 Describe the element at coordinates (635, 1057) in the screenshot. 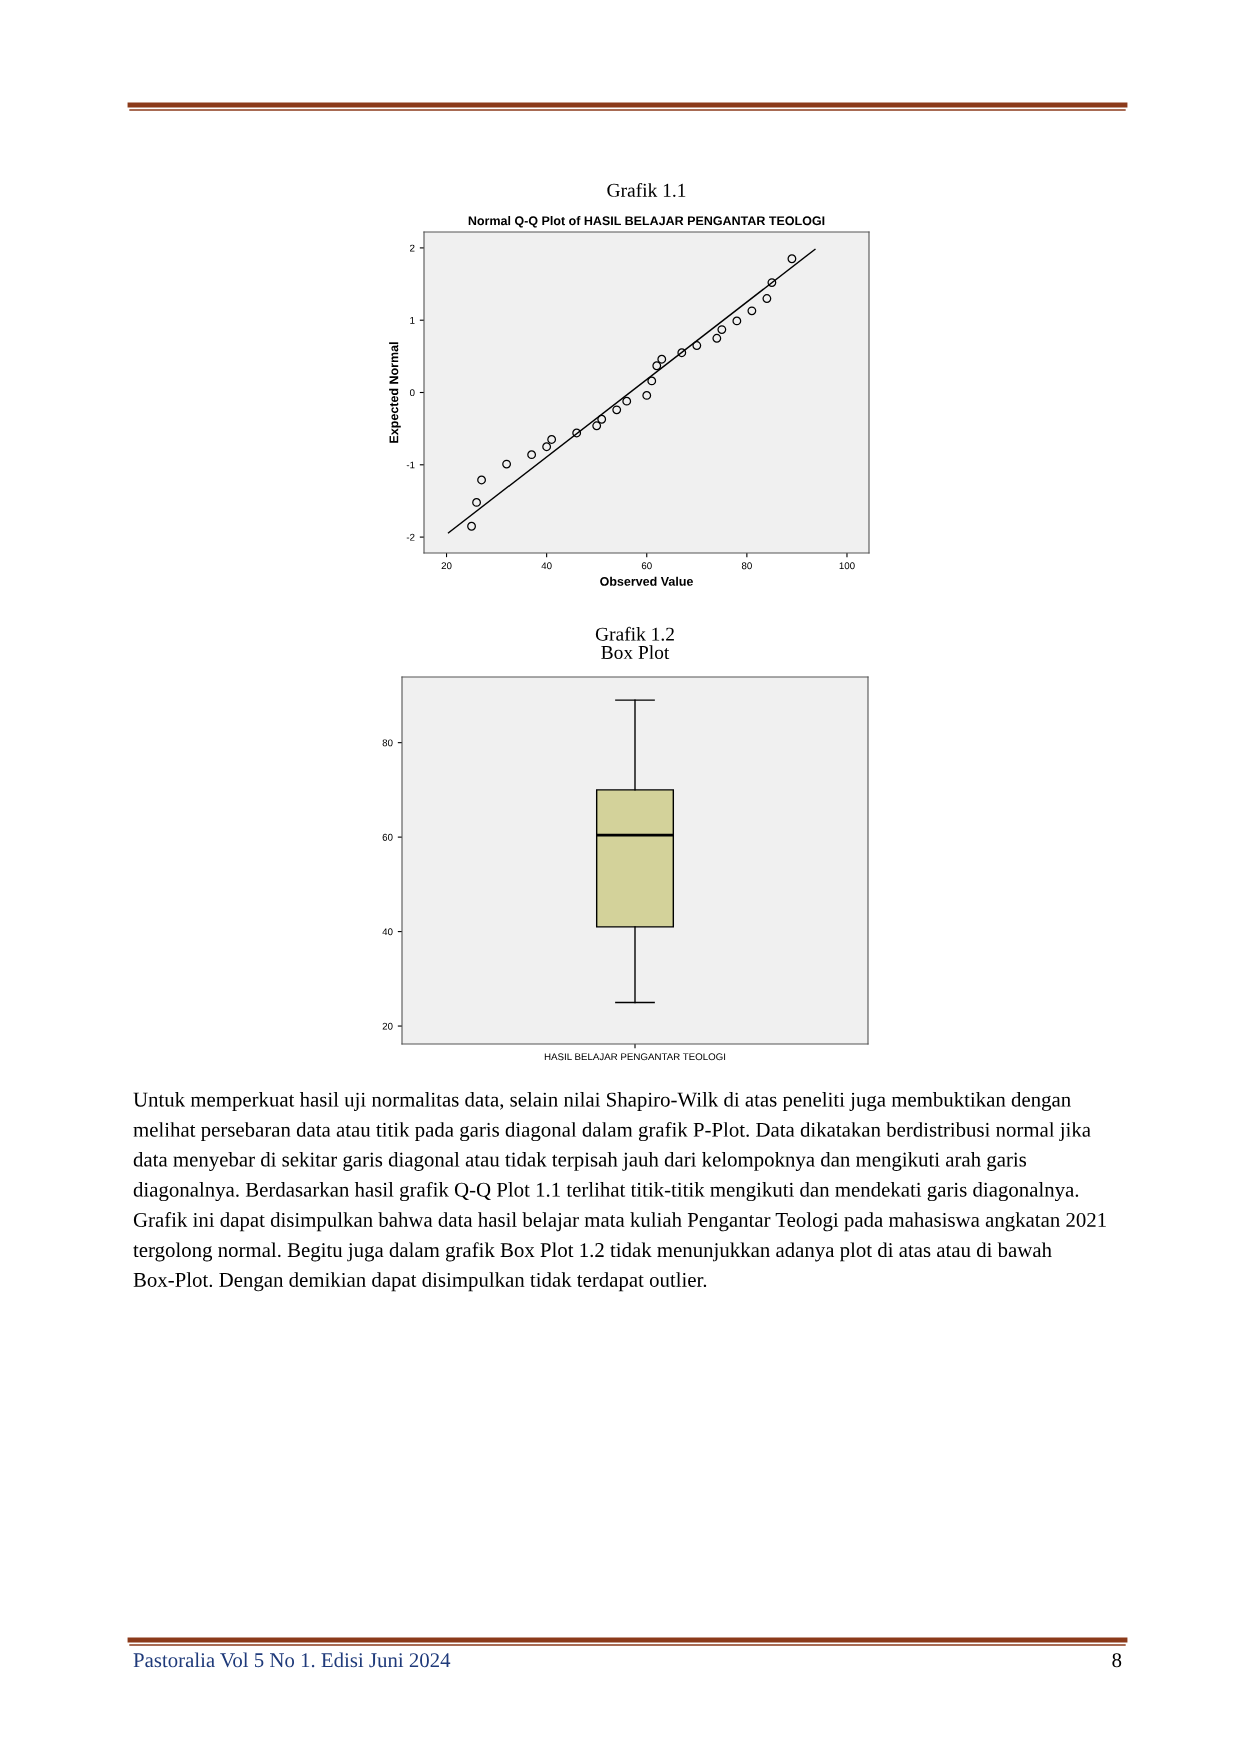

I see `x-tick-label: HASIL BELAJAR PENGANTAR TEOLOGI` at that location.